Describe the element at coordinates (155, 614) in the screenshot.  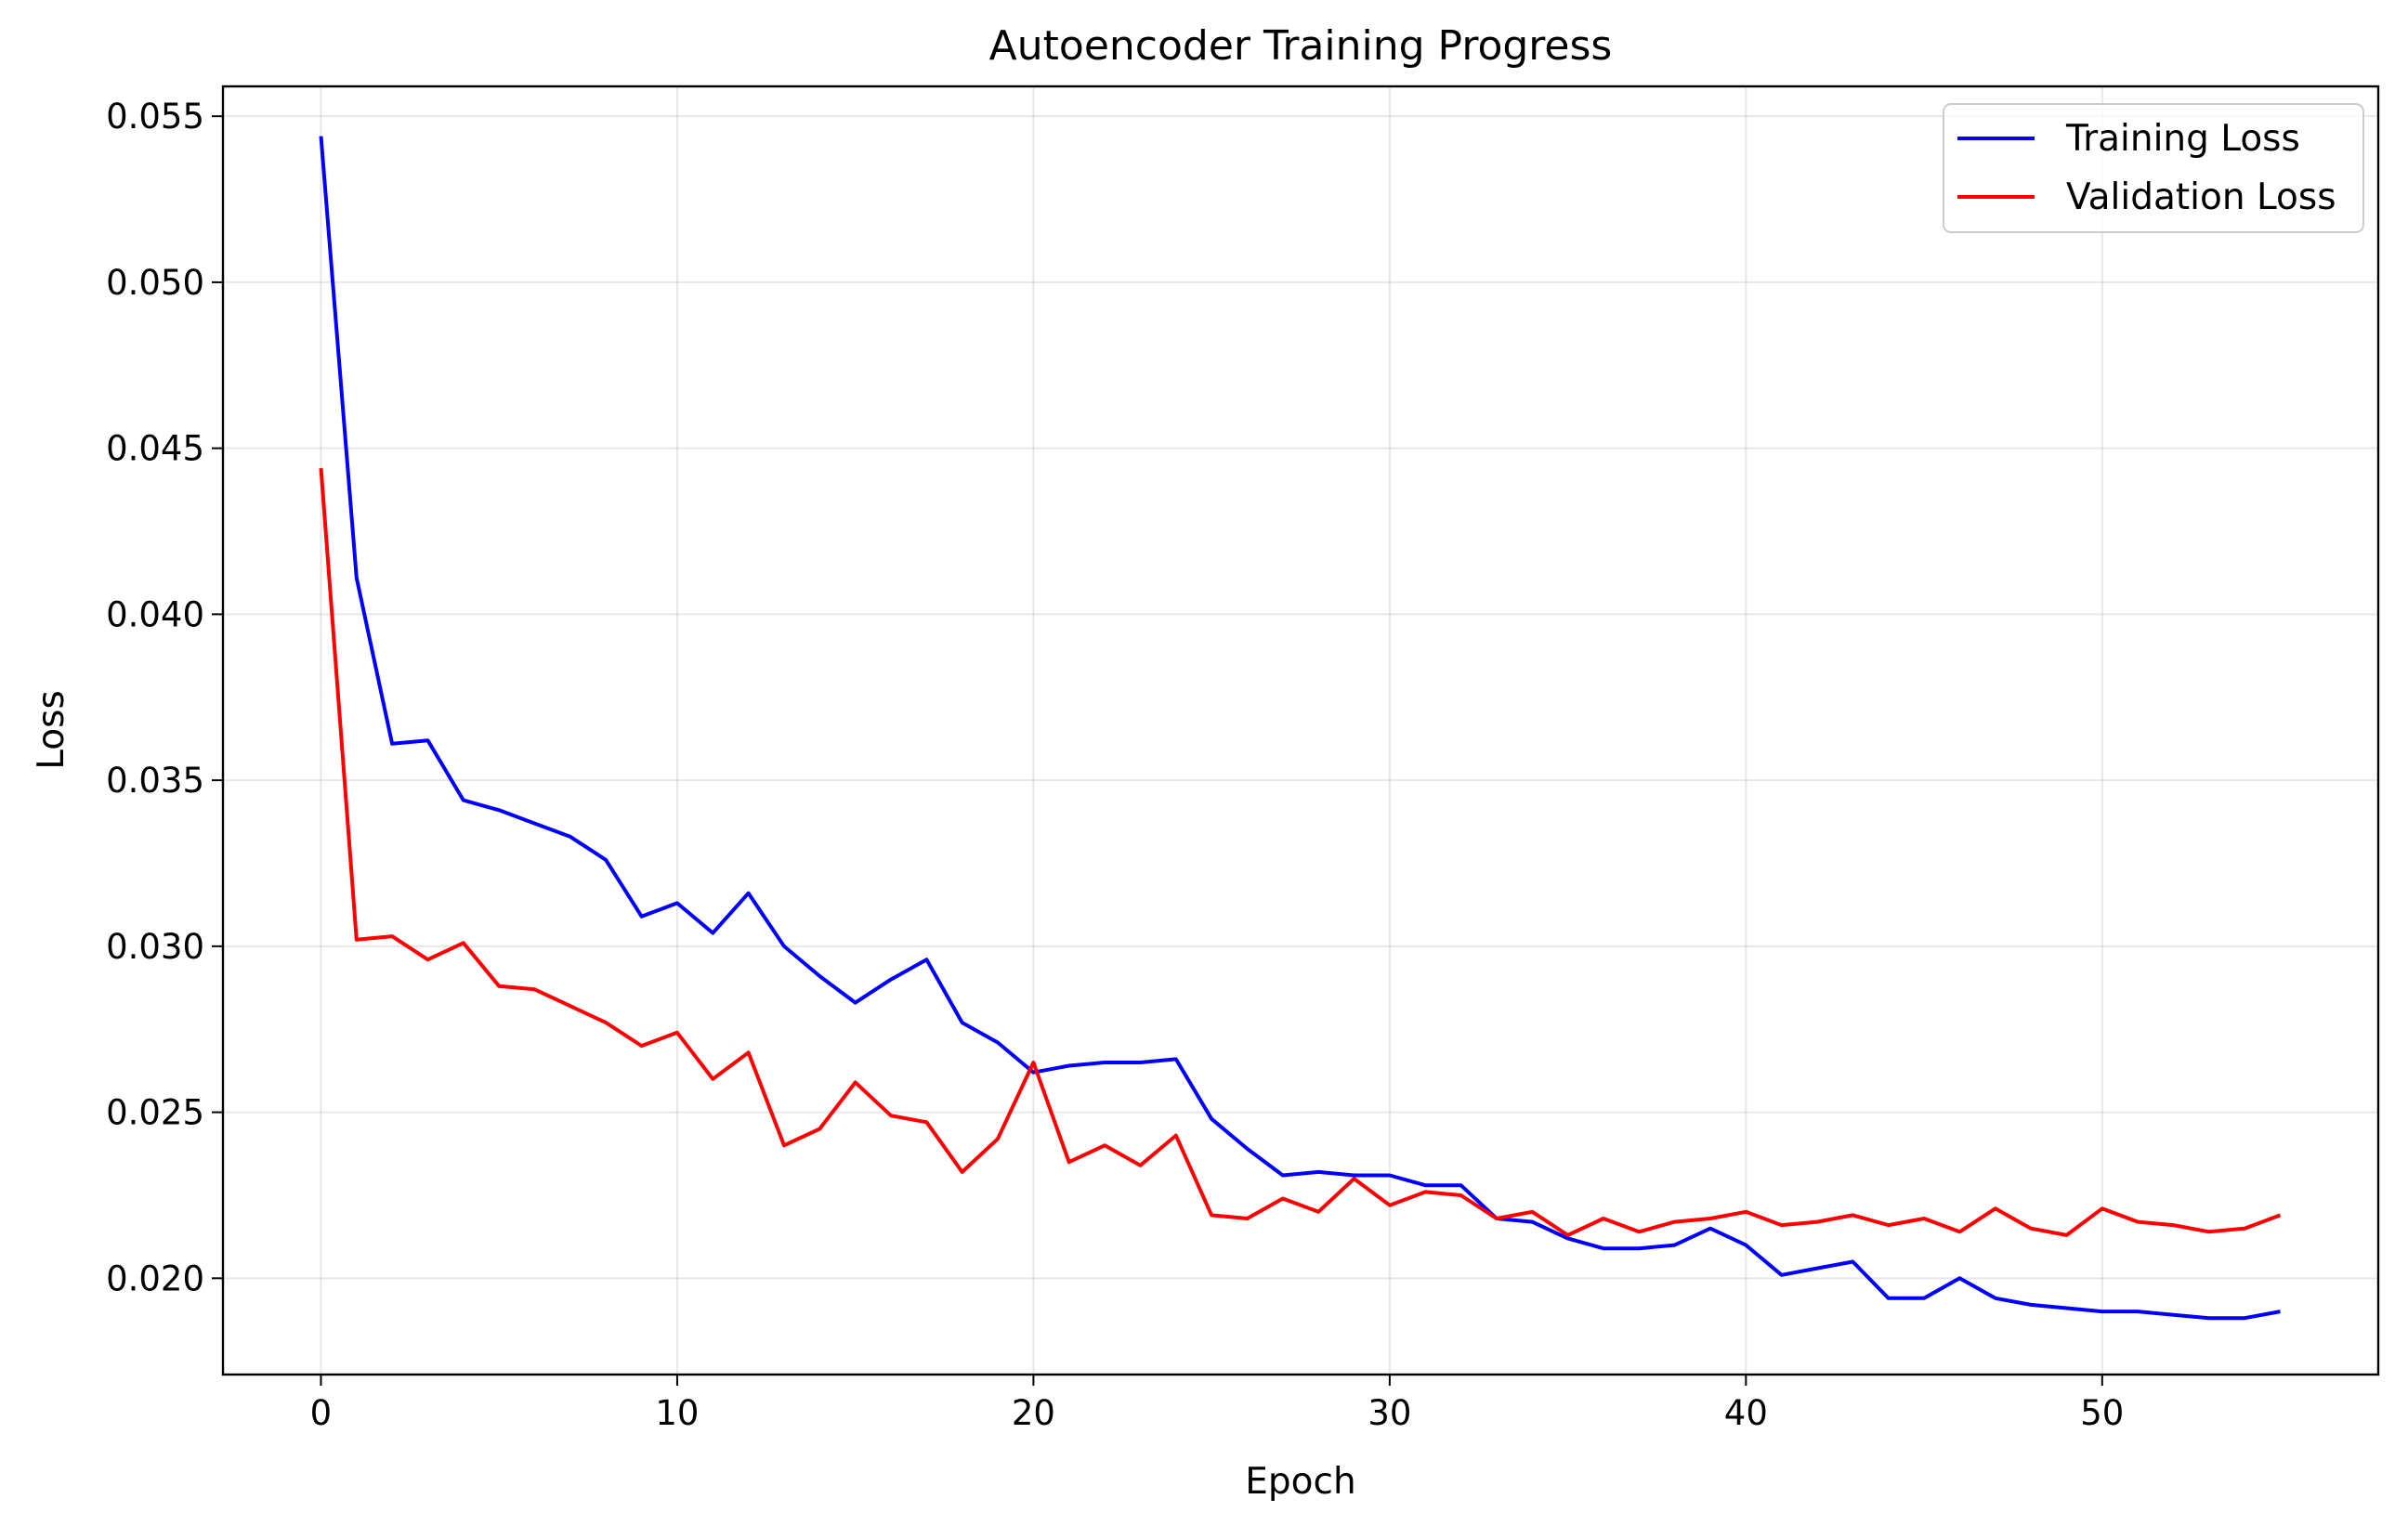
I see `y-tick-label: 0.040` at that location.